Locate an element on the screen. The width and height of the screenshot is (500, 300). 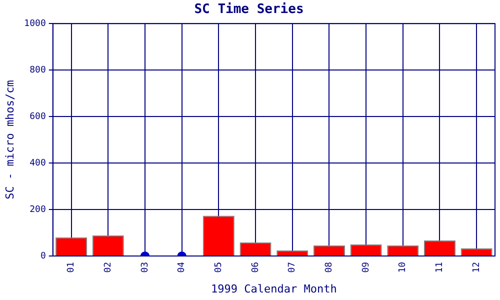
x-tick-label: 05 is located at coordinates (219, 267).